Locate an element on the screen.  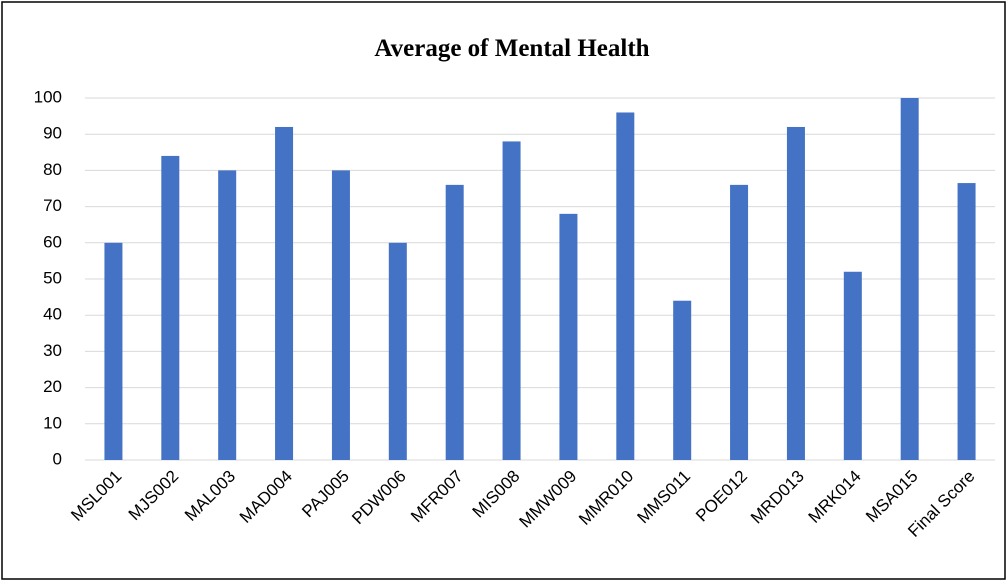
y-tick-label: 30 is located at coordinates (52, 350).